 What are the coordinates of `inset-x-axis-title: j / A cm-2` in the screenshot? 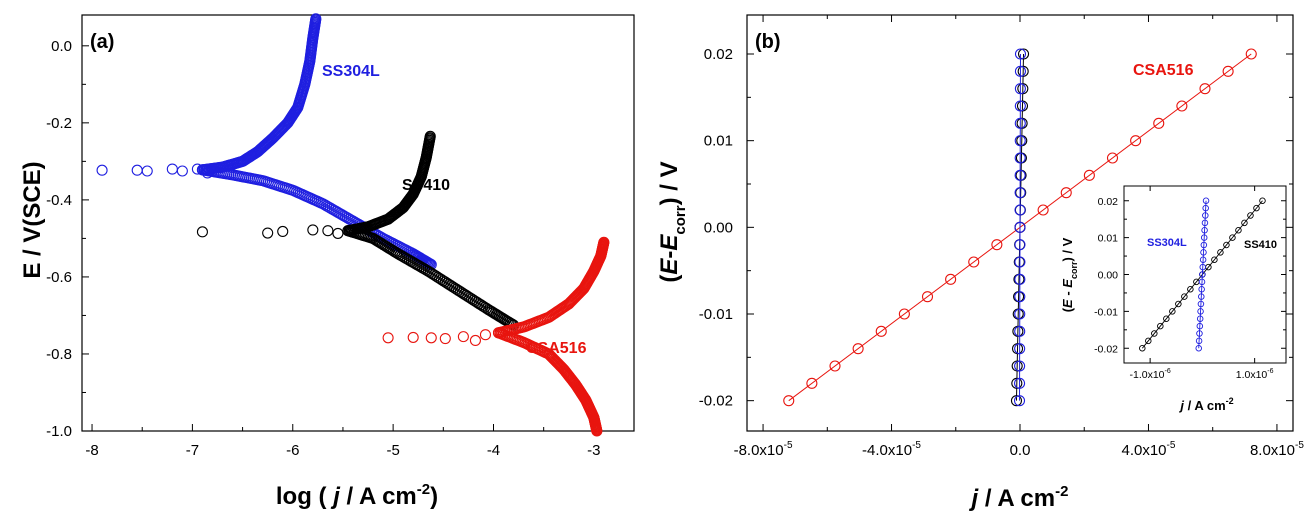 It's located at (1205, 404).